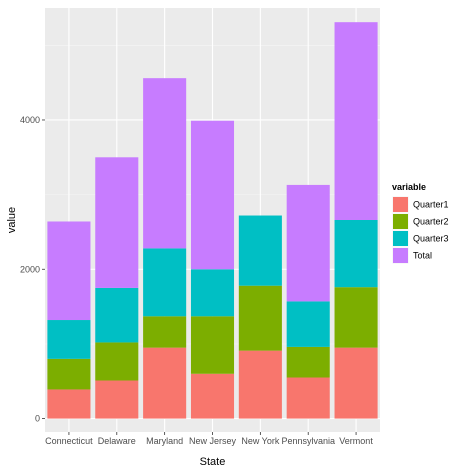 This screenshot has width=474, height=474. What do you see at coordinates (69, 271) in the screenshot?
I see `bar-total-connecticut` at bounding box center [69, 271].